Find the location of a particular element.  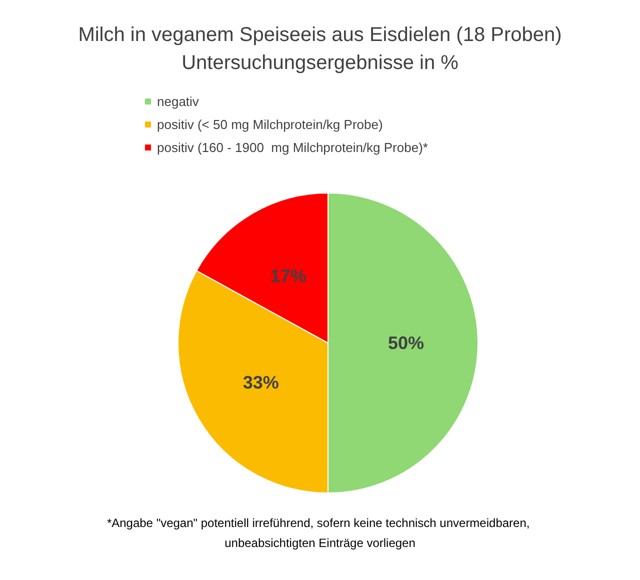

text: *Angabe "vegan" potentiell irreführend, sofern keine technisch unvermeidbaren, unbeabsichtigten Einträge vorliegen is located at coordinates (320, 533).